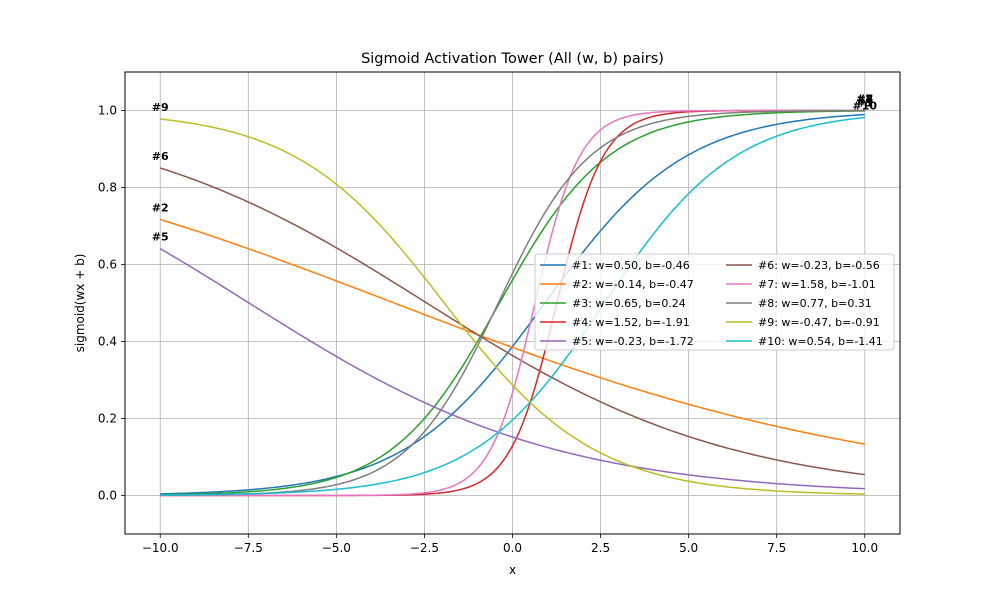 Image resolution: width=1000 pixels, height=600 pixels. I want to click on legend-label: #3: w=0.65, b=0.24, so click(629, 303).